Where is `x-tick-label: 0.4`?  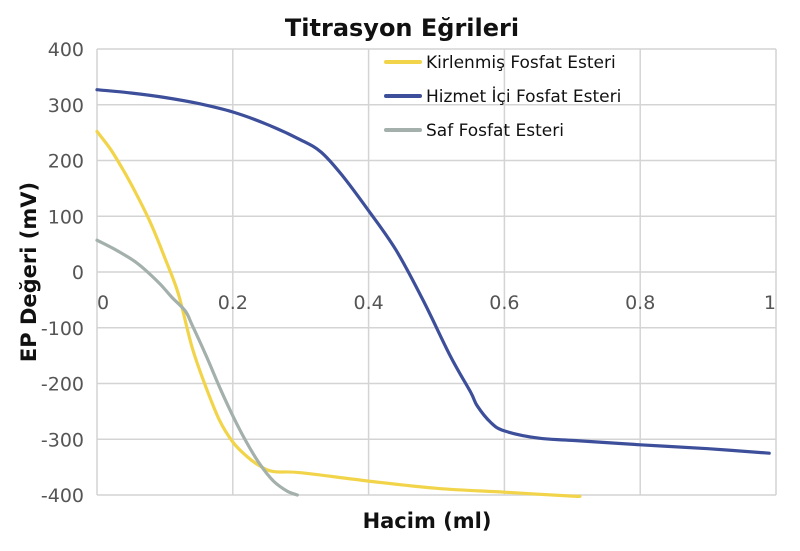 x-tick-label: 0.4 is located at coordinates (368, 303).